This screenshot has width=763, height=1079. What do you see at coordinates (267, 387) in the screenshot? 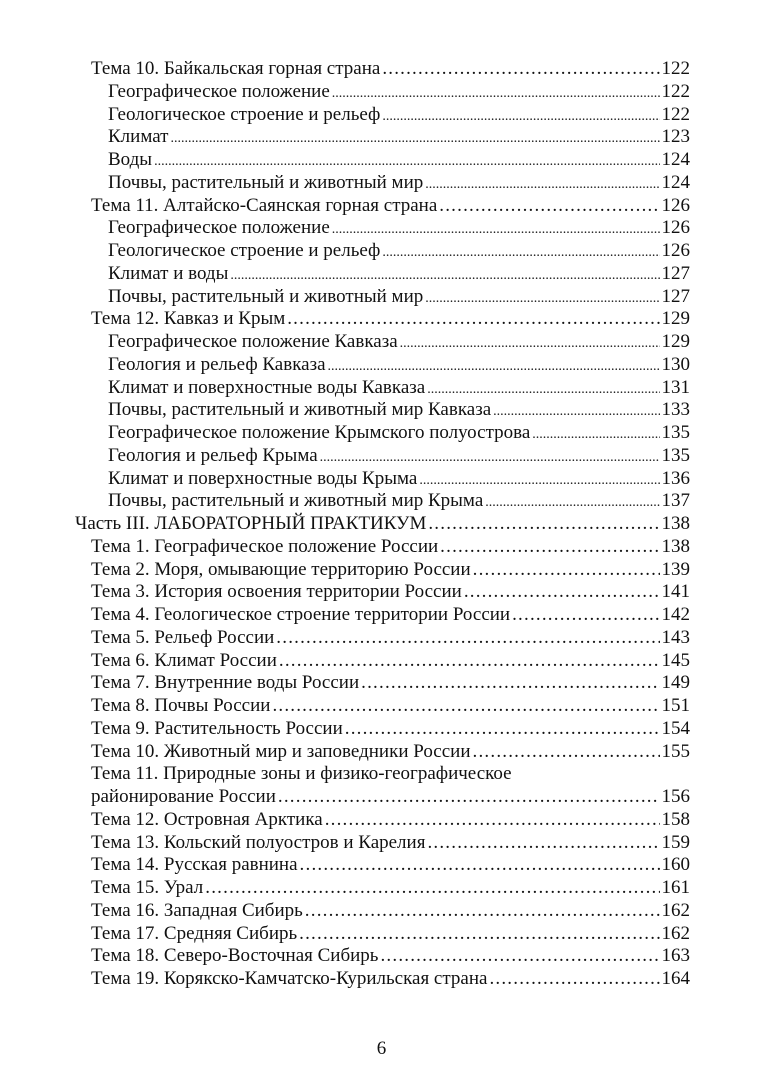
I see `toc-entry-title: Климат и поверхностные воды Кавказа` at bounding box center [267, 387].